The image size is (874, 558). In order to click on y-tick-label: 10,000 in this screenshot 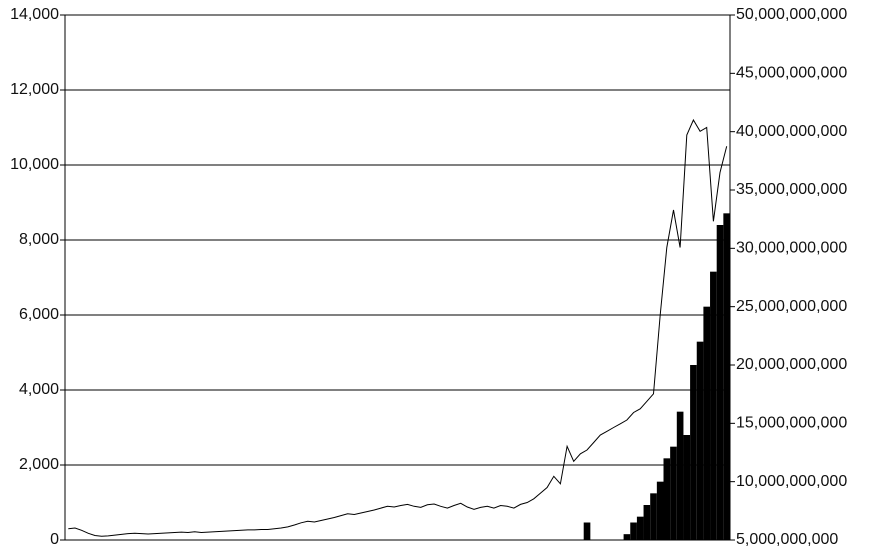, I will do `click(34, 164)`.